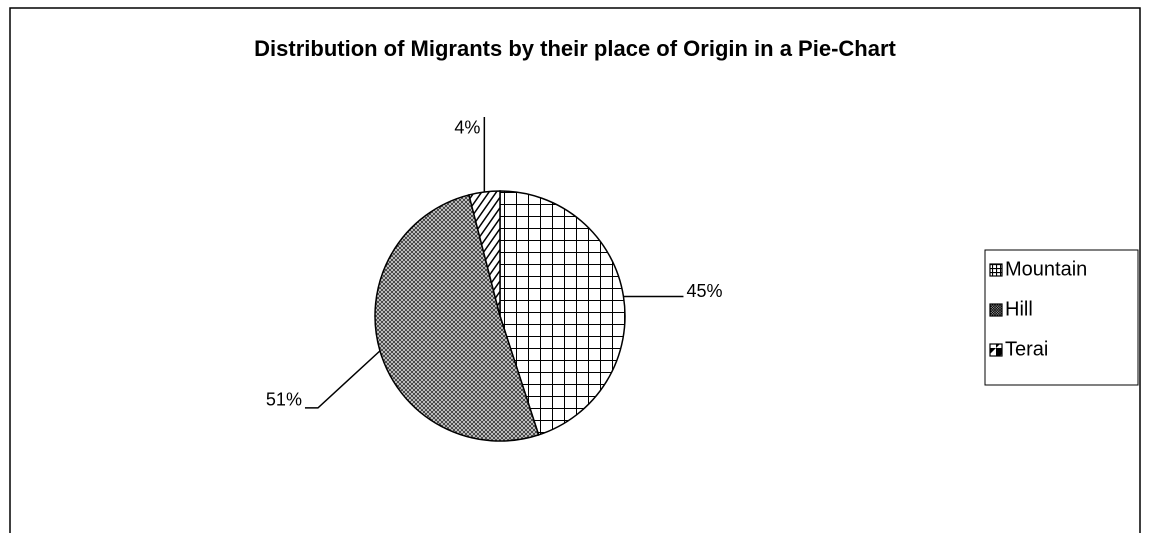 The image size is (1150, 533). What do you see at coordinates (467, 128) in the screenshot?
I see `data-label: 4%` at bounding box center [467, 128].